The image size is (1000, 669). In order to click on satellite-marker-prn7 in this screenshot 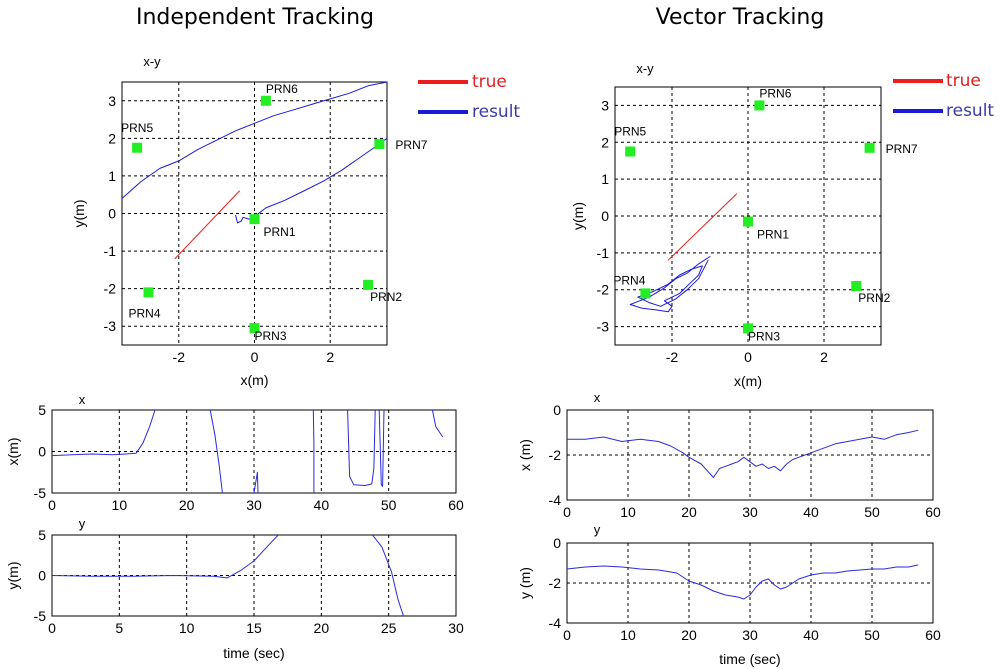, I will do `click(869, 147)`.